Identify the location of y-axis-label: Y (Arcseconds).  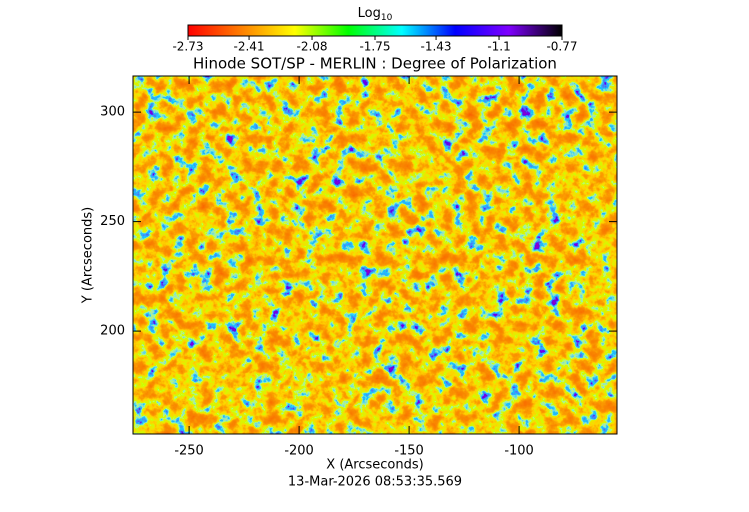
(88, 255).